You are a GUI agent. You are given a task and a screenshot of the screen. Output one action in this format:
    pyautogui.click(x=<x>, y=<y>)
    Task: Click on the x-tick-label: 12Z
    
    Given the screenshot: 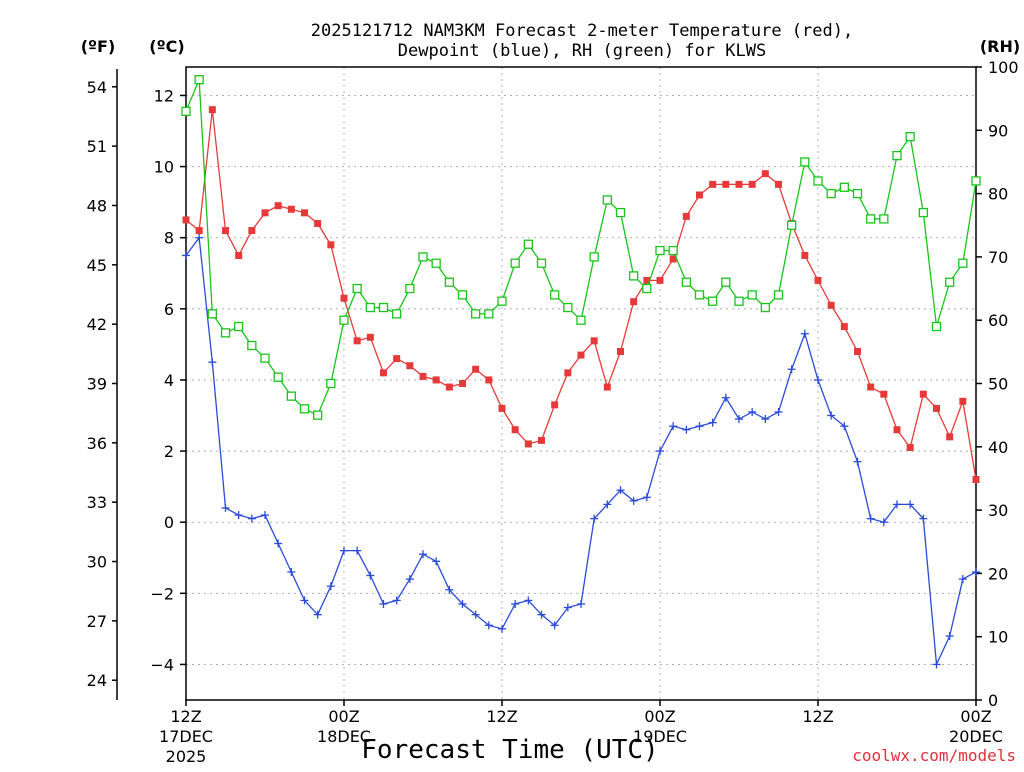 What is the action you would take?
    pyautogui.click(x=185, y=716)
    